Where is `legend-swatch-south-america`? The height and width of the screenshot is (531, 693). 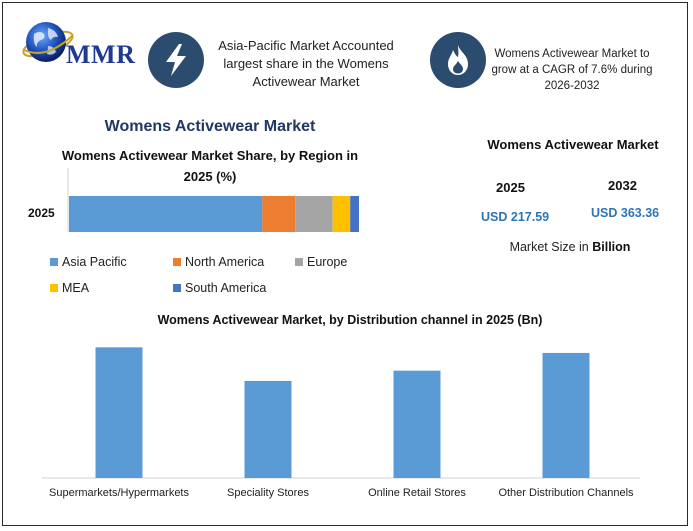
legend-swatch-south-america is located at coordinates (177, 288).